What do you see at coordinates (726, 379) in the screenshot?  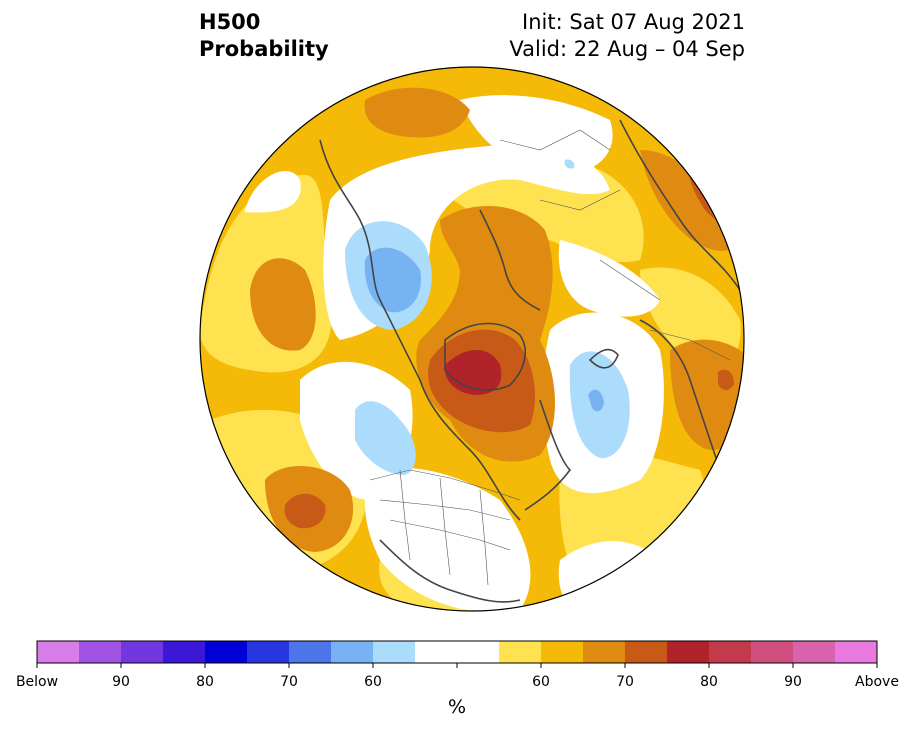 I see `above-core-europe` at bounding box center [726, 379].